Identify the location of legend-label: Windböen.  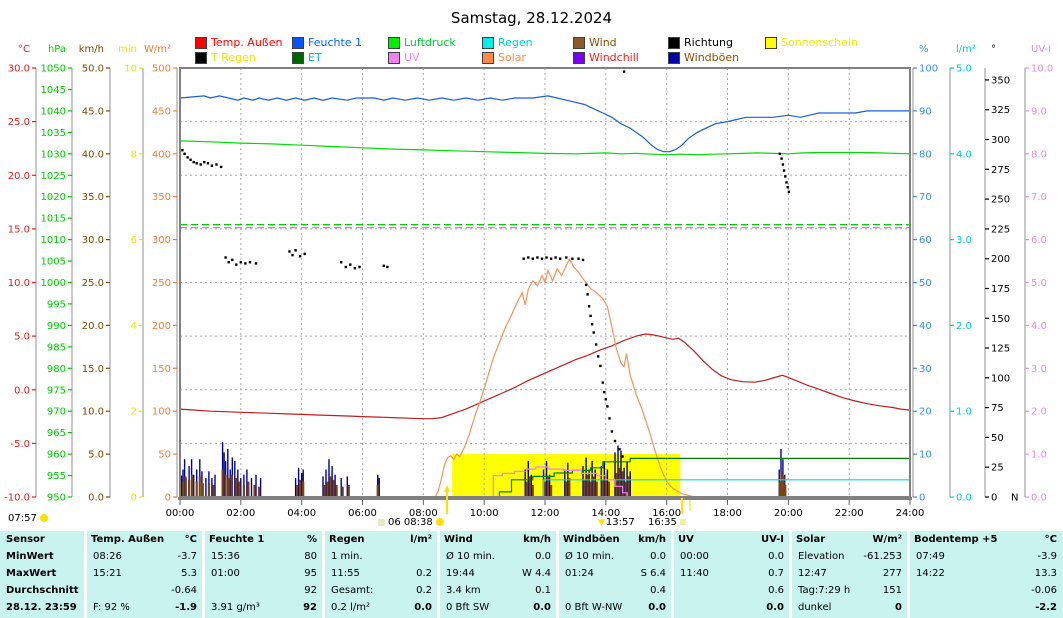
(712, 57).